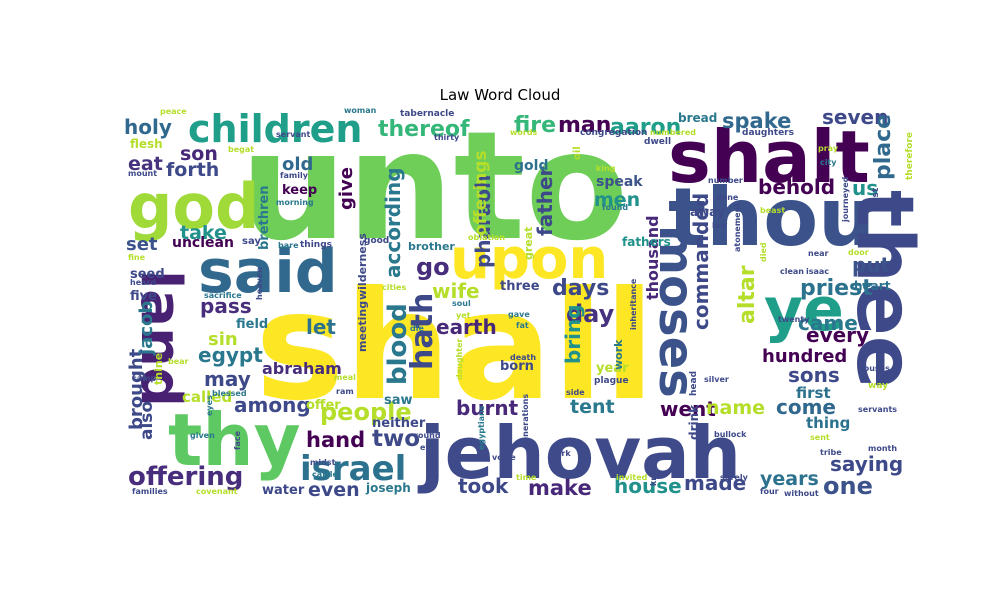  What do you see at coordinates (756, 121) in the screenshot?
I see `word-spake: spake` at bounding box center [756, 121].